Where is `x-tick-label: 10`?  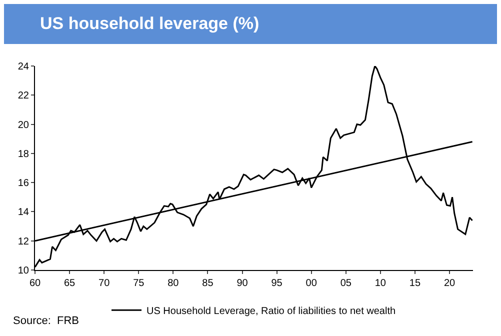
x-tick-label: 10 is located at coordinates (380, 283).